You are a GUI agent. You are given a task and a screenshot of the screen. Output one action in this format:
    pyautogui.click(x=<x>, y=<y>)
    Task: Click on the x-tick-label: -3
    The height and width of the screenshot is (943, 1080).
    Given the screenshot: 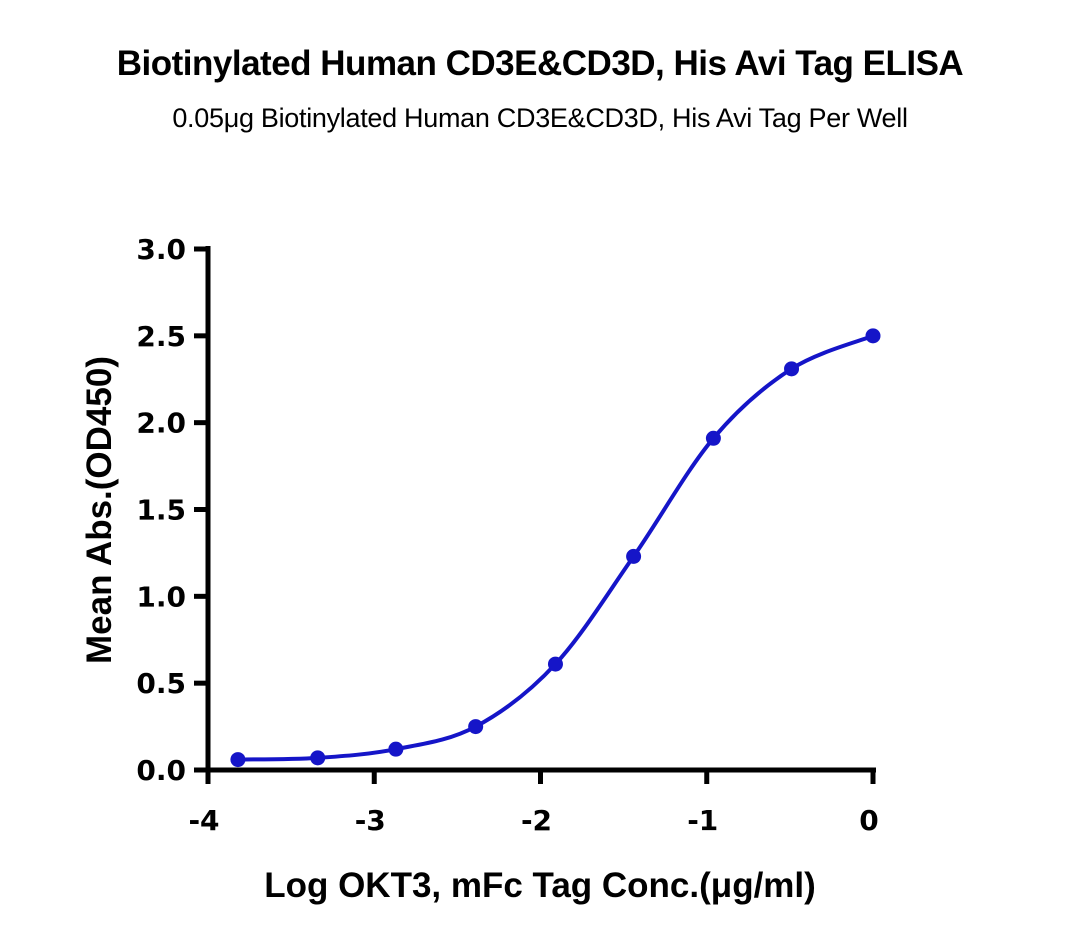 What is the action you would take?
    pyautogui.click(x=370, y=820)
    